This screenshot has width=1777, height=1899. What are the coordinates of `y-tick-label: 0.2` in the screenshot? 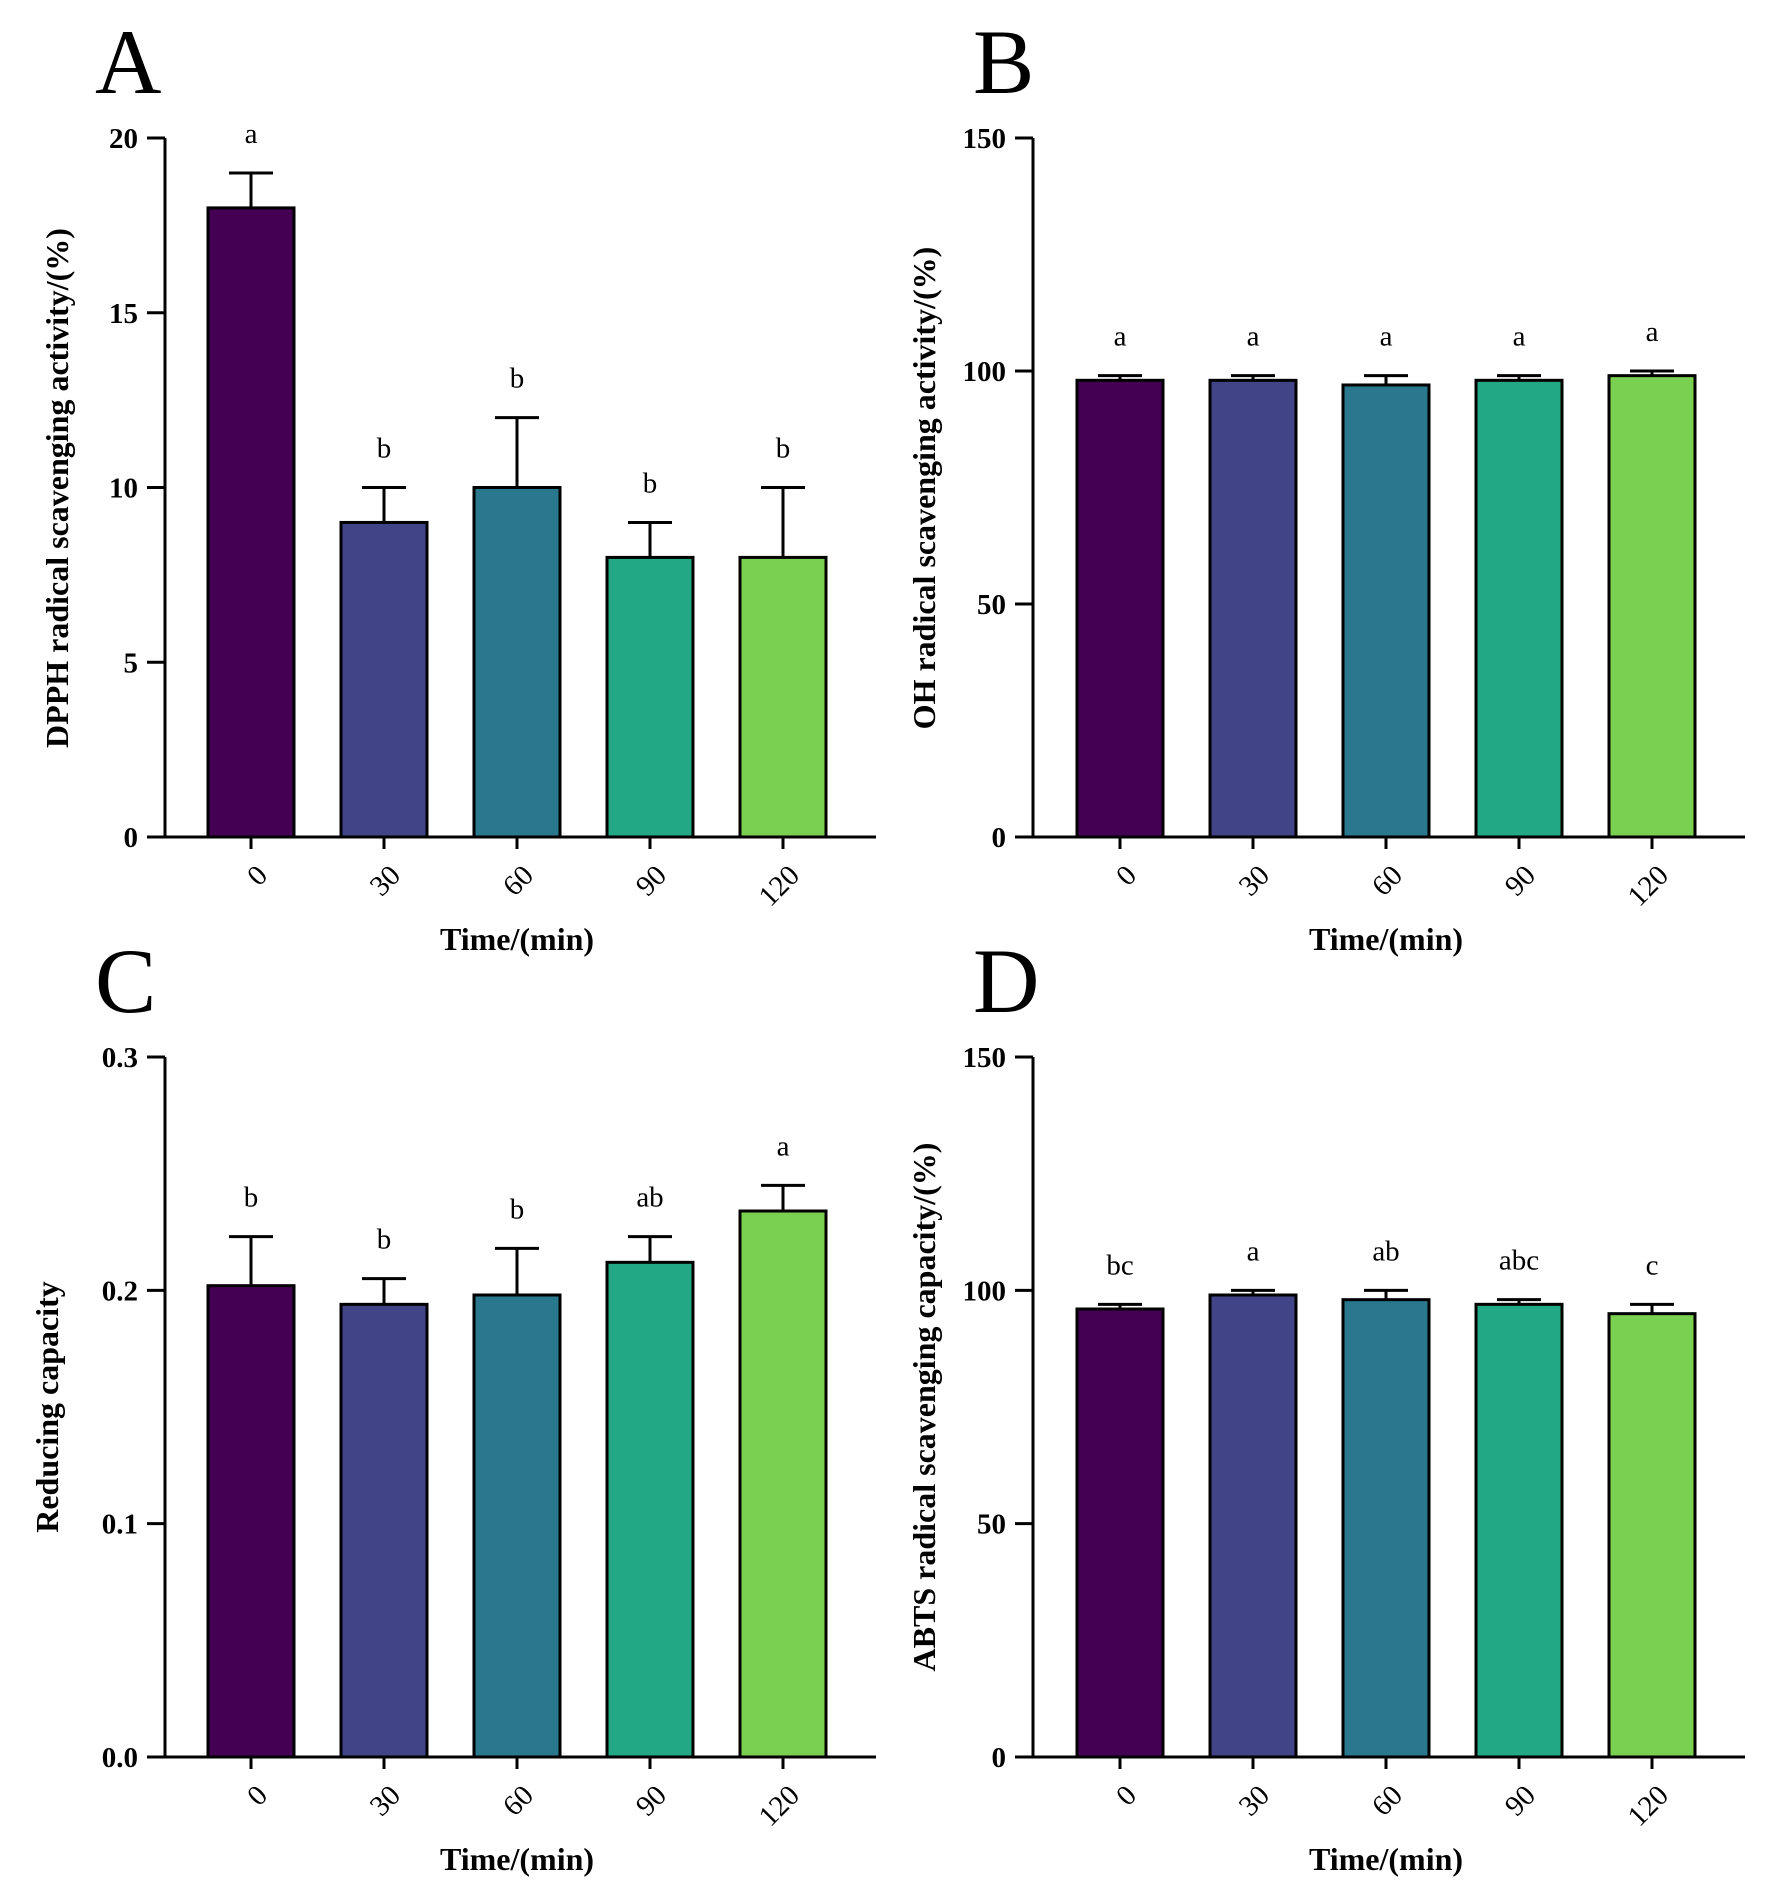 It's located at (120, 1291).